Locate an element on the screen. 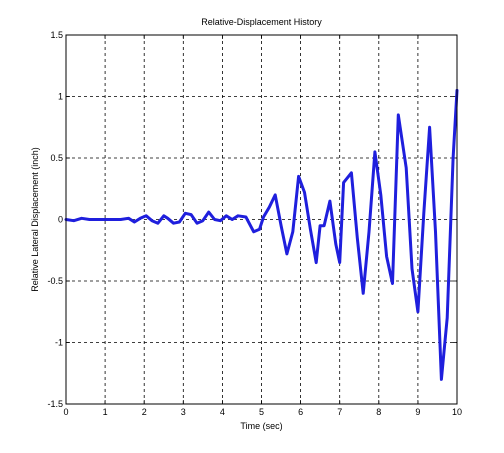  x-axis-label: Time (sec) is located at coordinates (261, 426).